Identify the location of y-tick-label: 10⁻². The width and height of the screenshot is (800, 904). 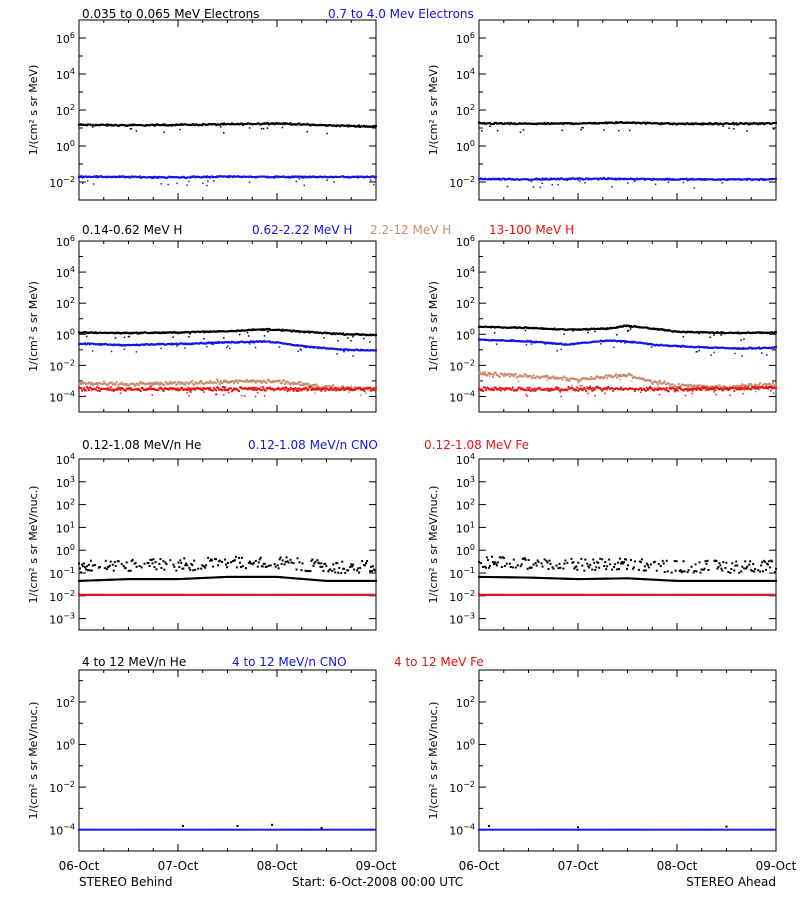
(62, 365).